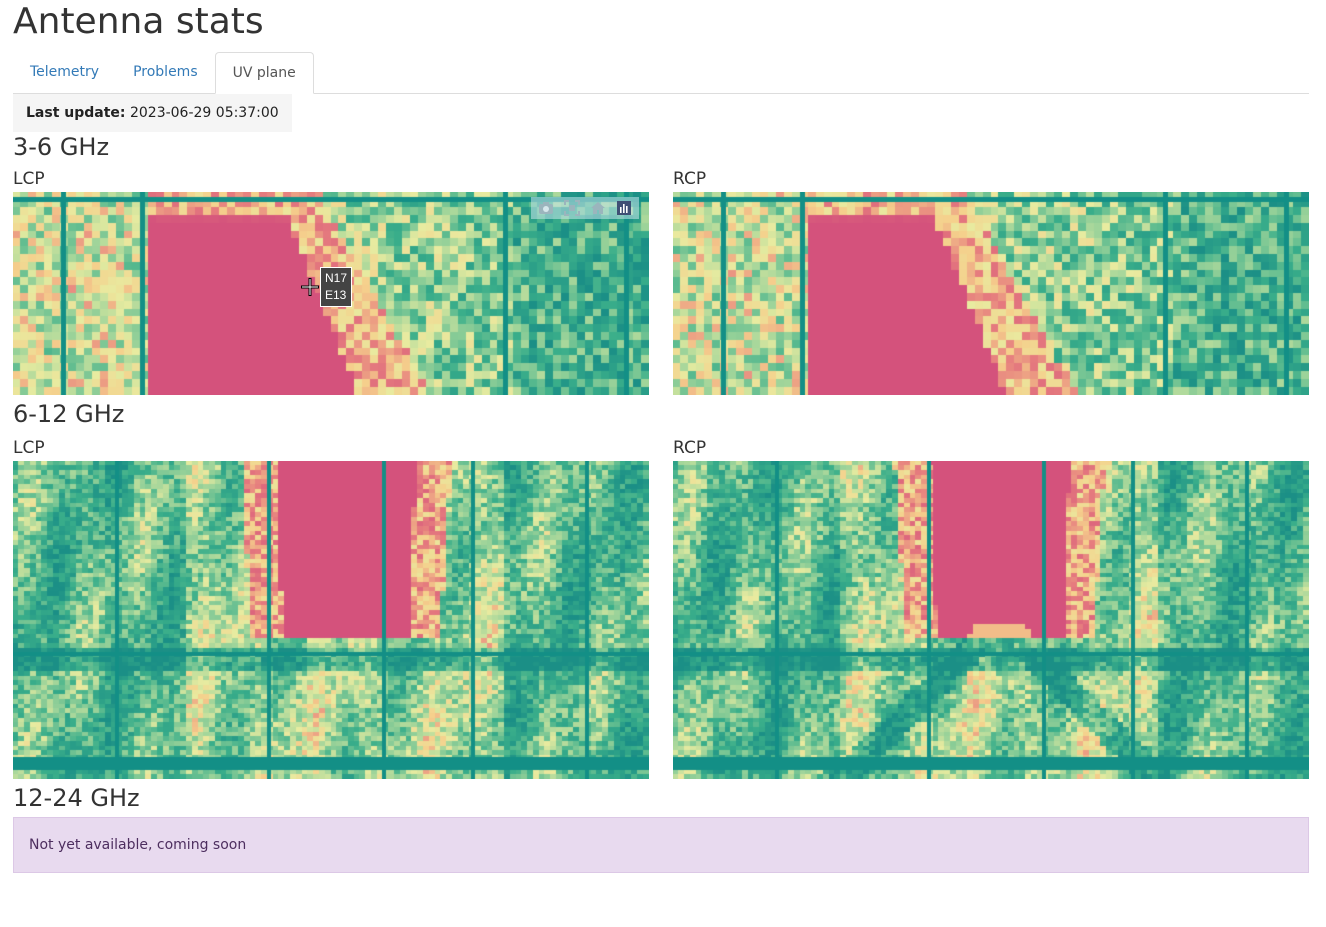 The height and width of the screenshot is (927, 1326). I want to click on plotly-logo-icon, so click(624, 208).